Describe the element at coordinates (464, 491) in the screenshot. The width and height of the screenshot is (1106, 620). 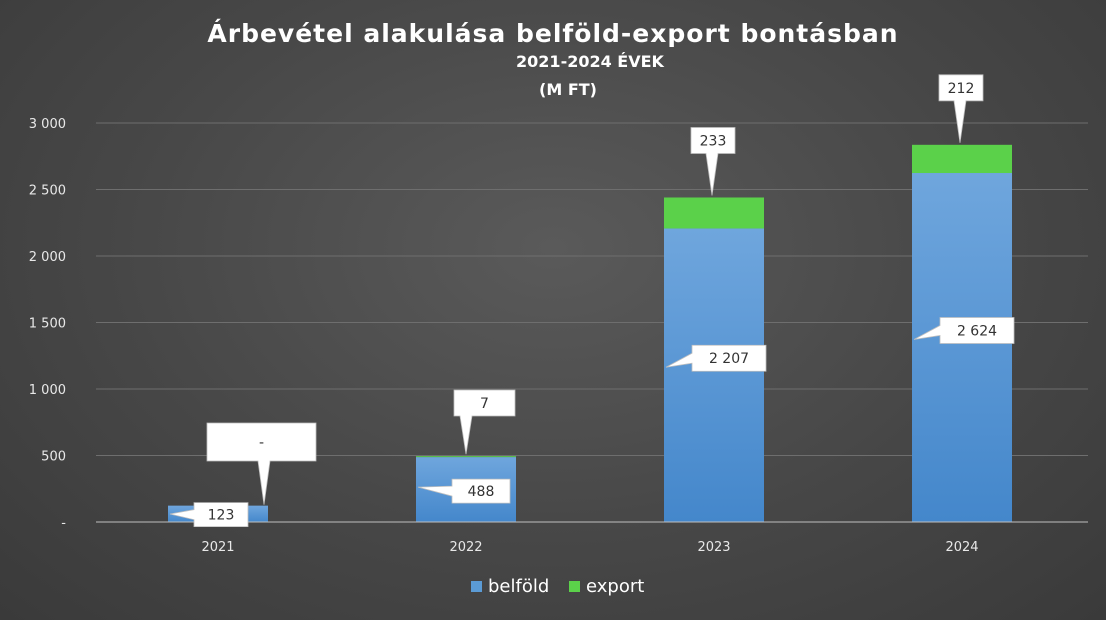
I see `data-label-belfold-2022: 488` at that location.